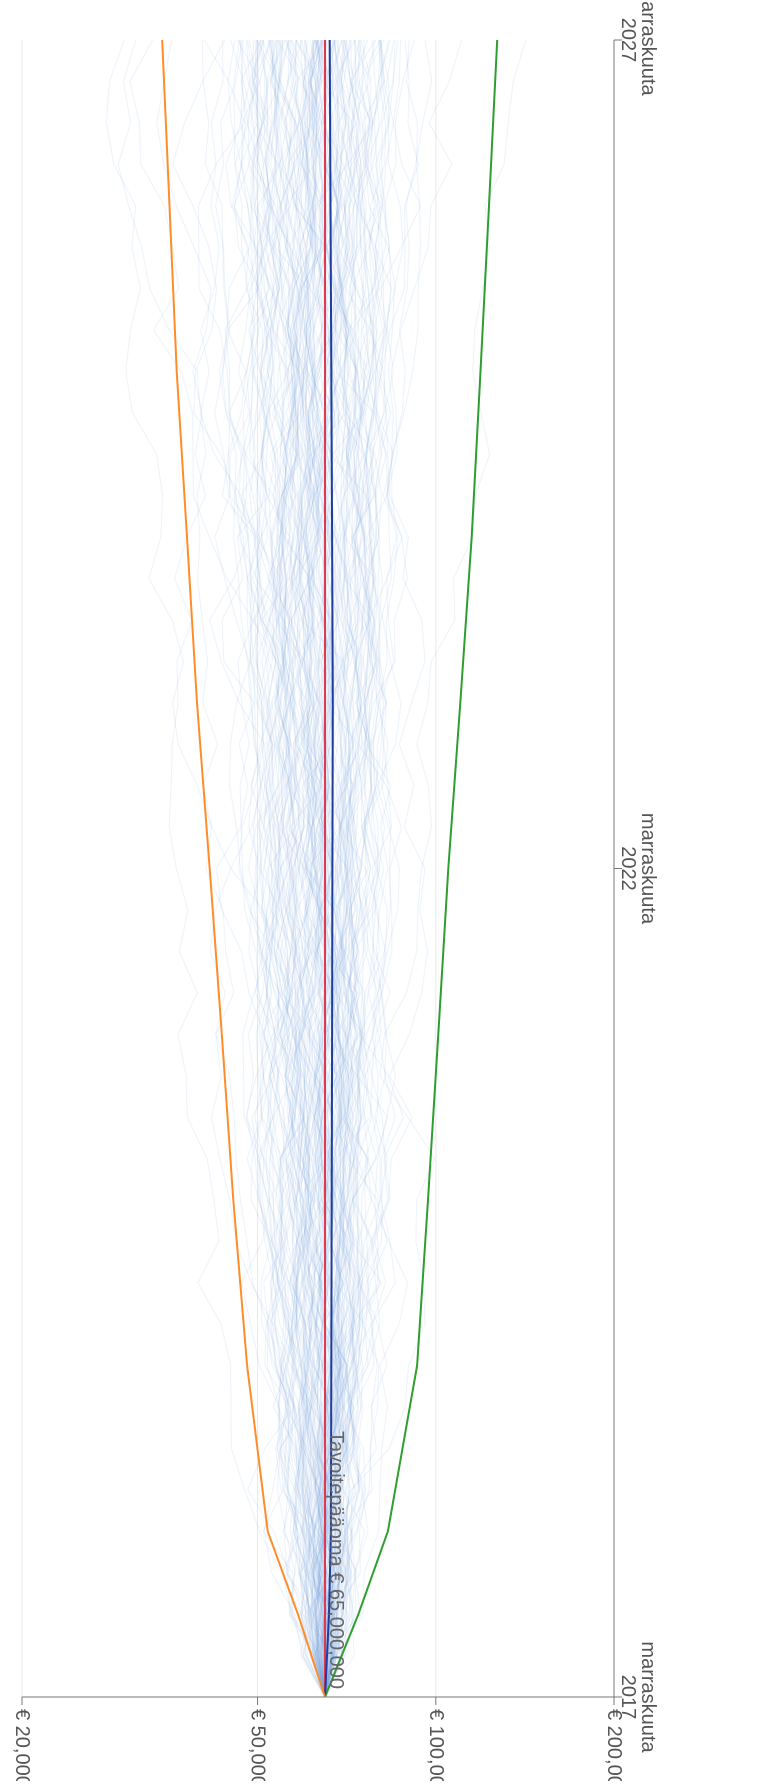 The height and width of the screenshot is (1786, 761). I want to click on x-tick-label: 2017, so click(628, 1697).